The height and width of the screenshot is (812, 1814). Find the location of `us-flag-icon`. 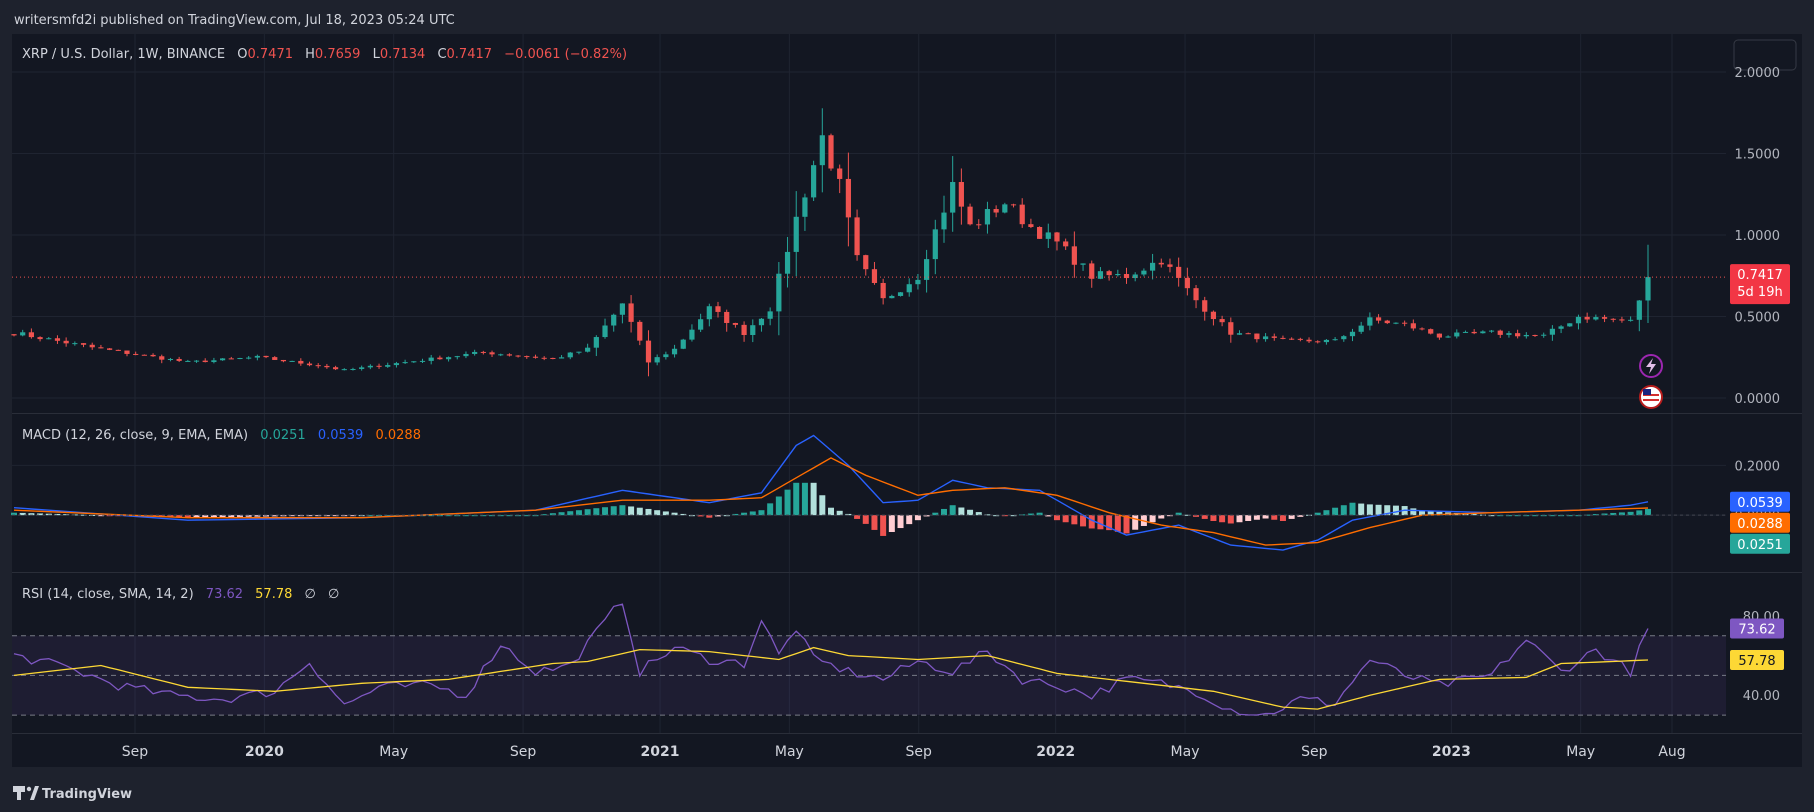

us-flag-icon is located at coordinates (1651, 397).